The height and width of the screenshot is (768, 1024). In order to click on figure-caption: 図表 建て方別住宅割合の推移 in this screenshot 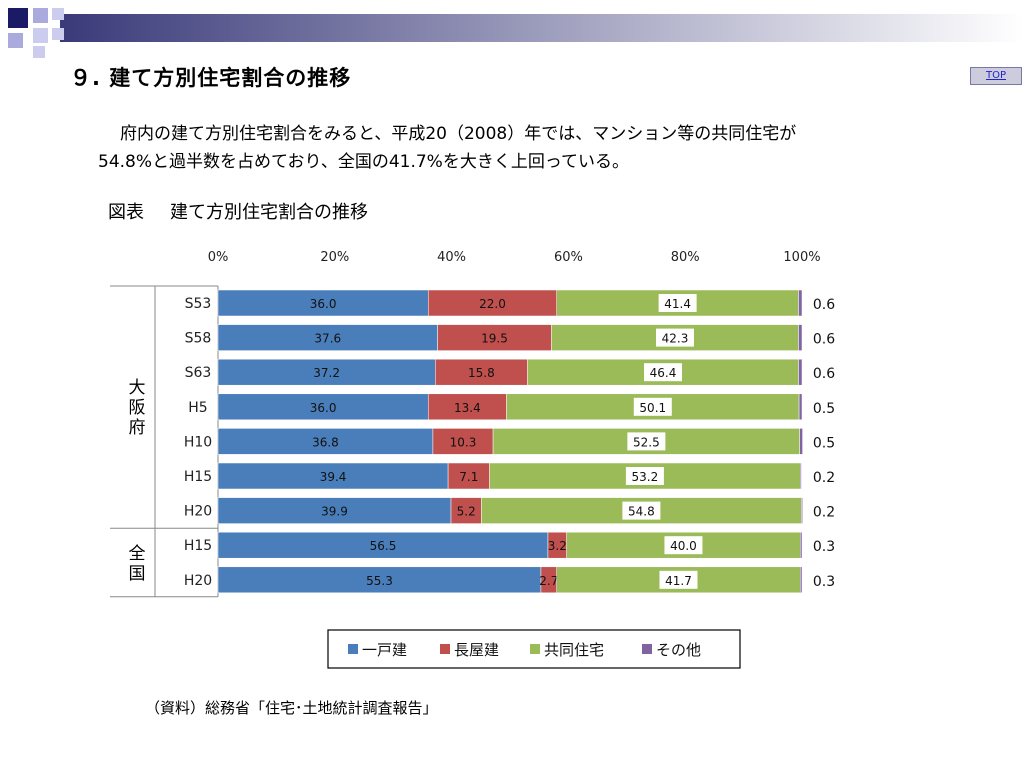, I will do `click(251, 211)`.